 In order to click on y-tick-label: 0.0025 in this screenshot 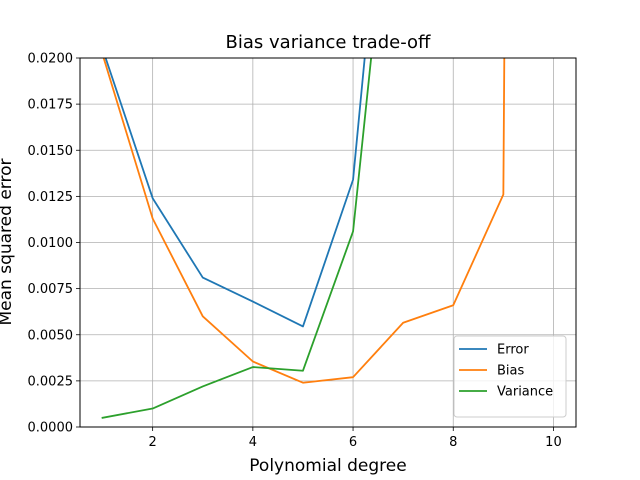, I will do `click(51, 381)`.